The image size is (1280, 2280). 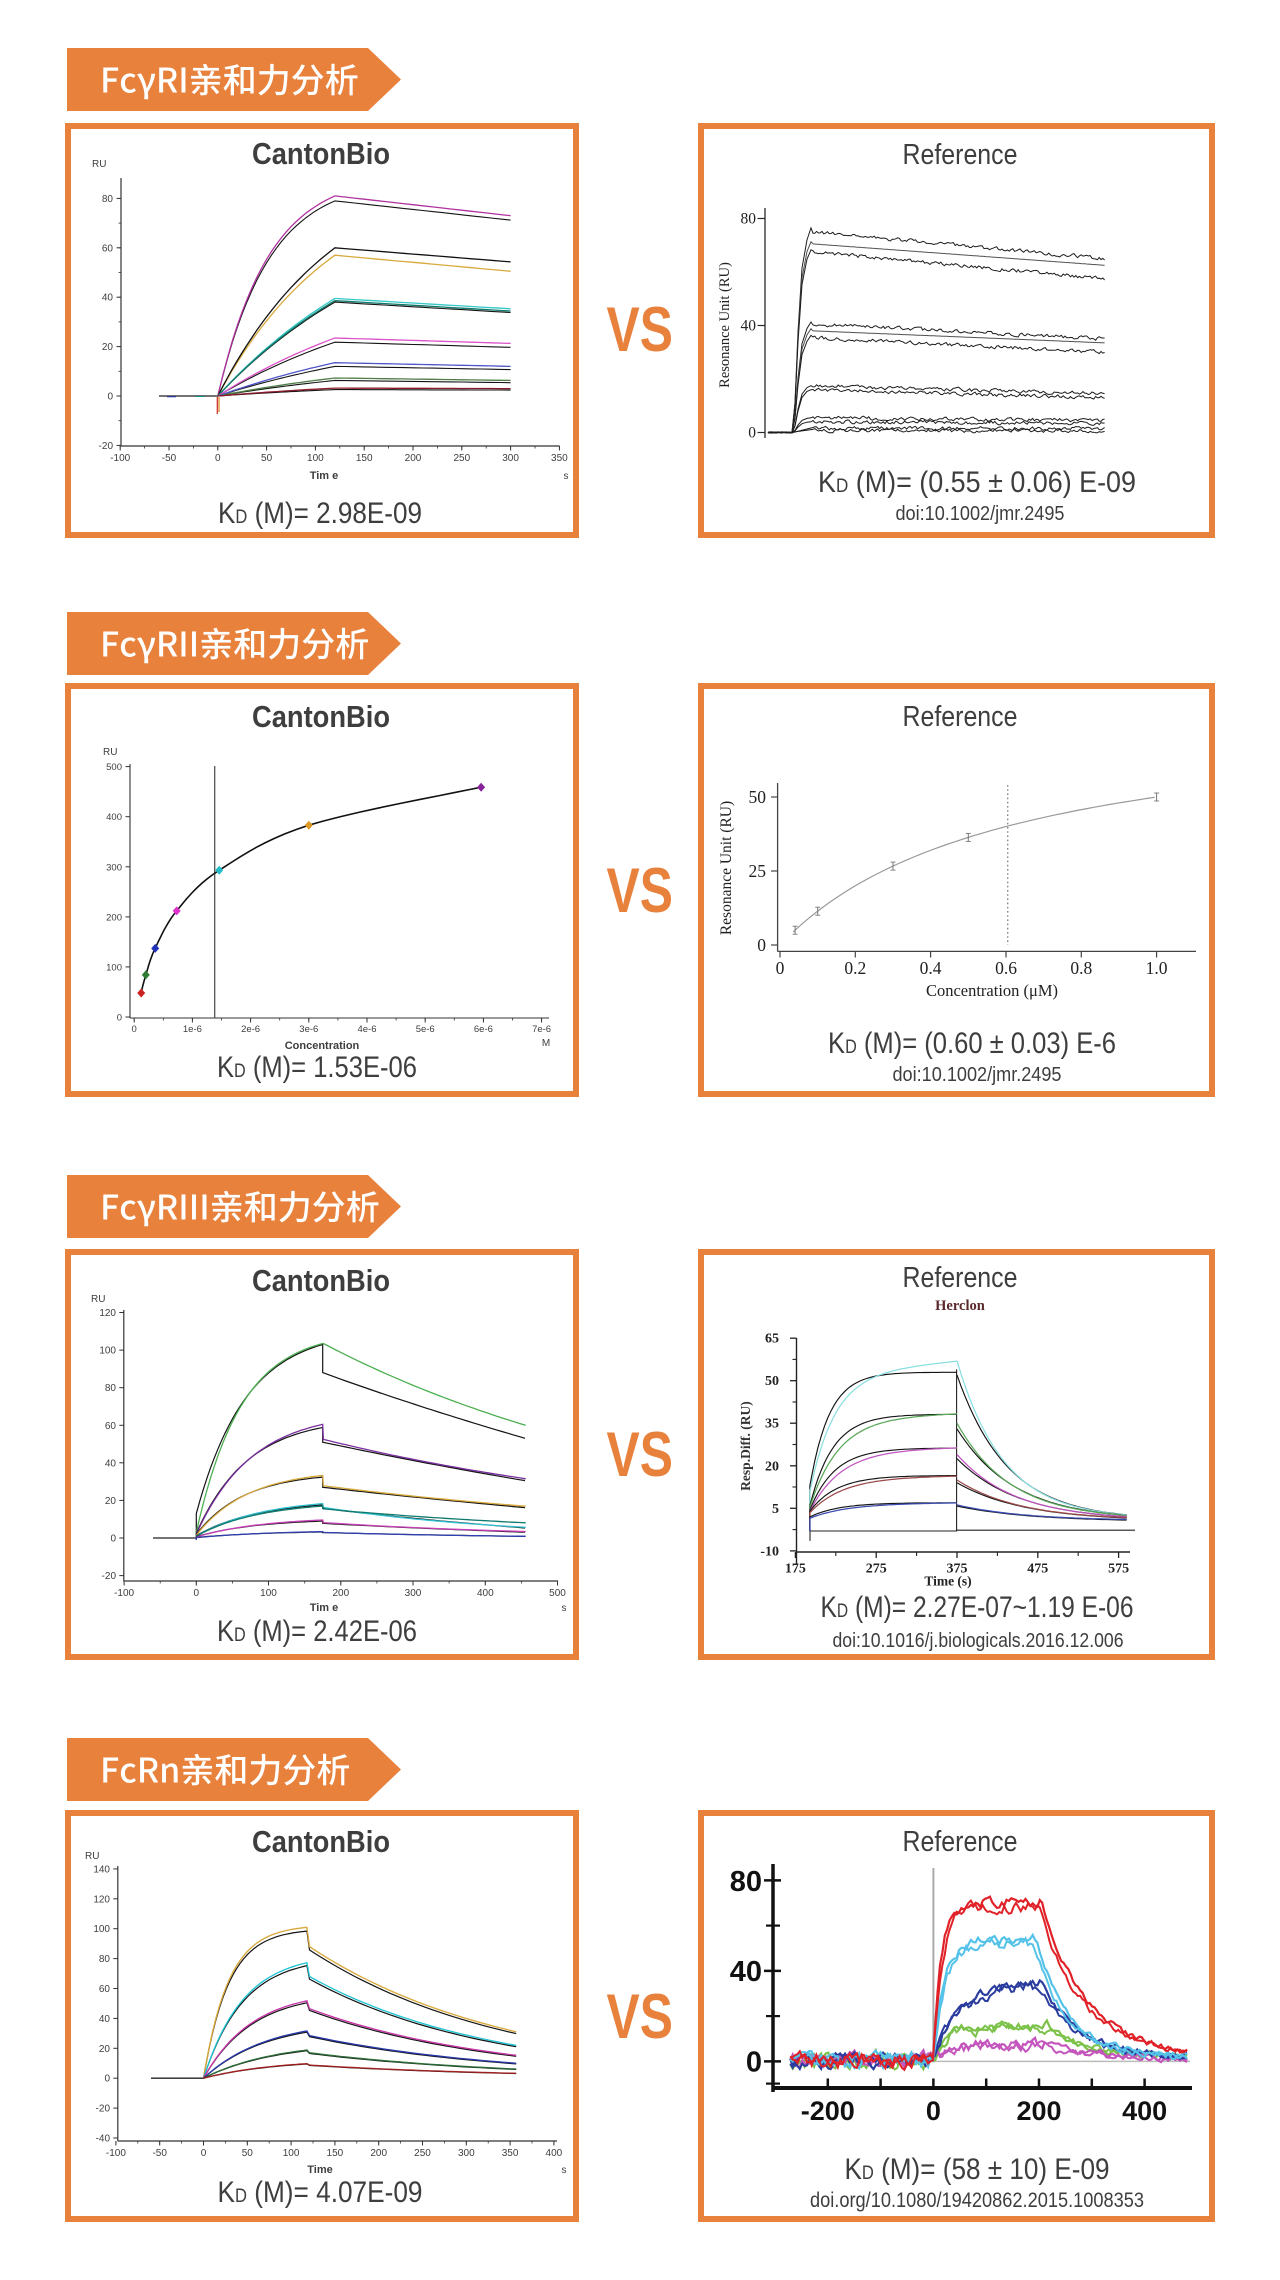 What do you see at coordinates (425, 1029) in the screenshot?
I see `svg-text: 5e-6` at bounding box center [425, 1029].